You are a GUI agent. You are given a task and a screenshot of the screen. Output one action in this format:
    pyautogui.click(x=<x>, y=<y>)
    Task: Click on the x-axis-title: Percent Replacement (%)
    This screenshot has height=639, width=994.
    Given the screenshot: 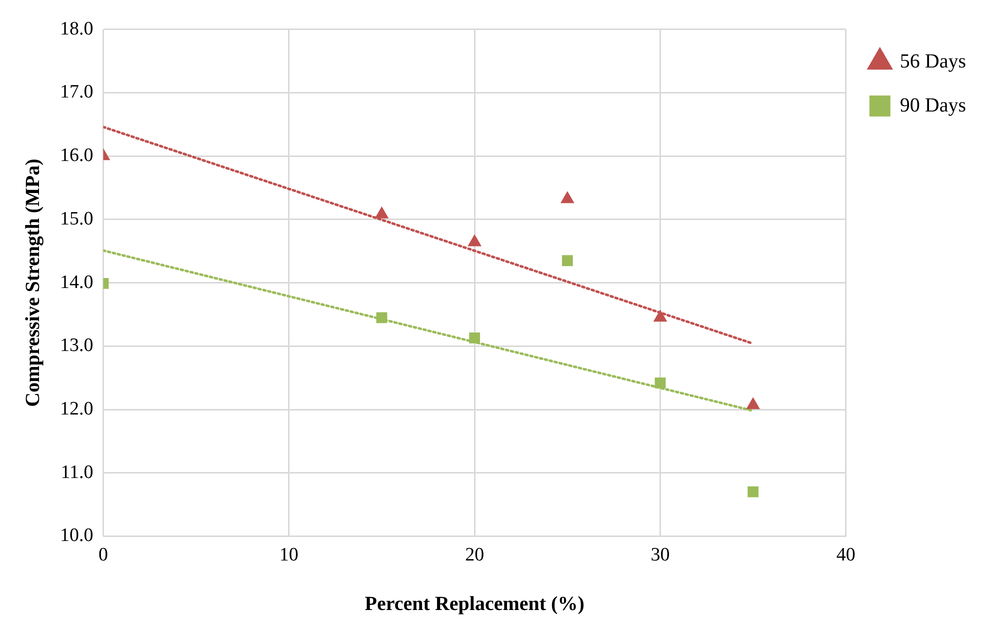 What is the action you would take?
    pyautogui.click(x=474, y=604)
    